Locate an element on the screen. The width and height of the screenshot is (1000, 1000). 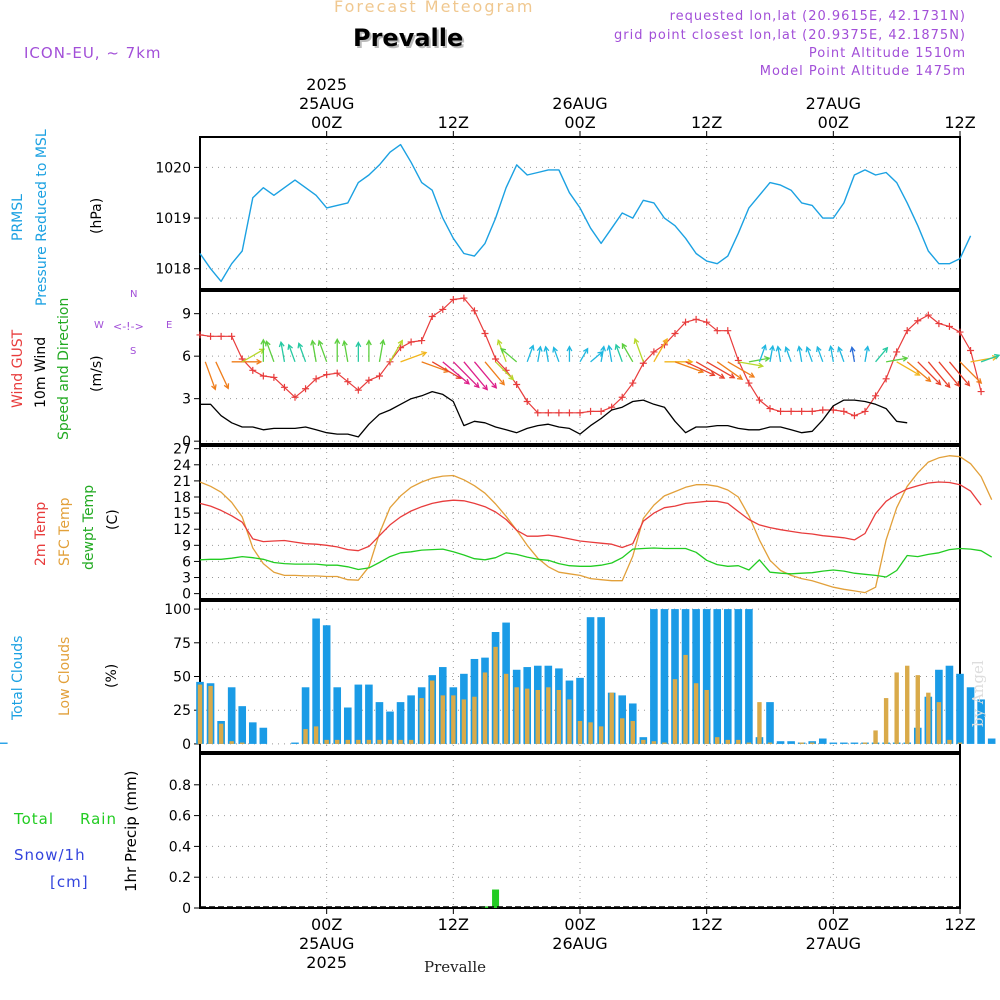
label-total: Total is located at coordinates (34, 819).